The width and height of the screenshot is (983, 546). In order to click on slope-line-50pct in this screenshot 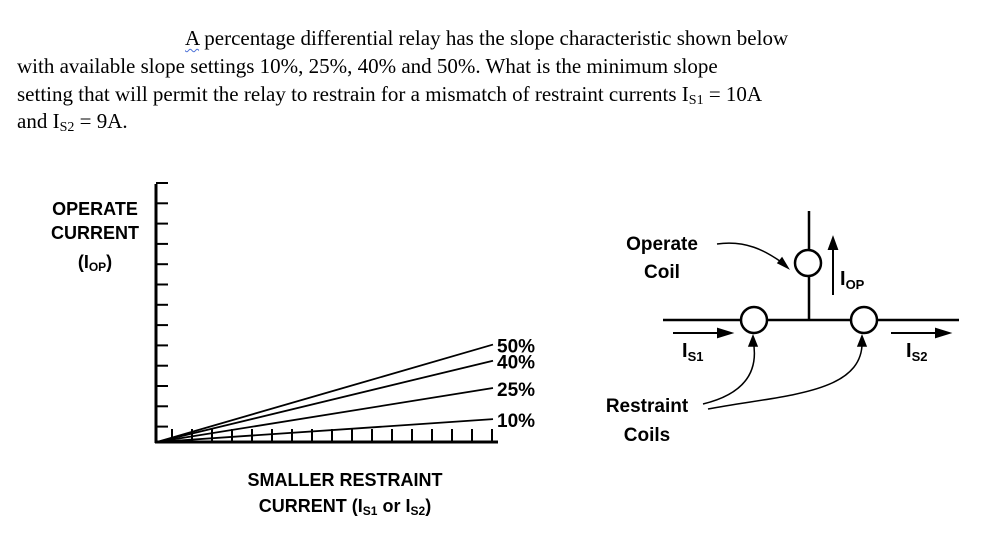, I will do `click(325, 393)`.